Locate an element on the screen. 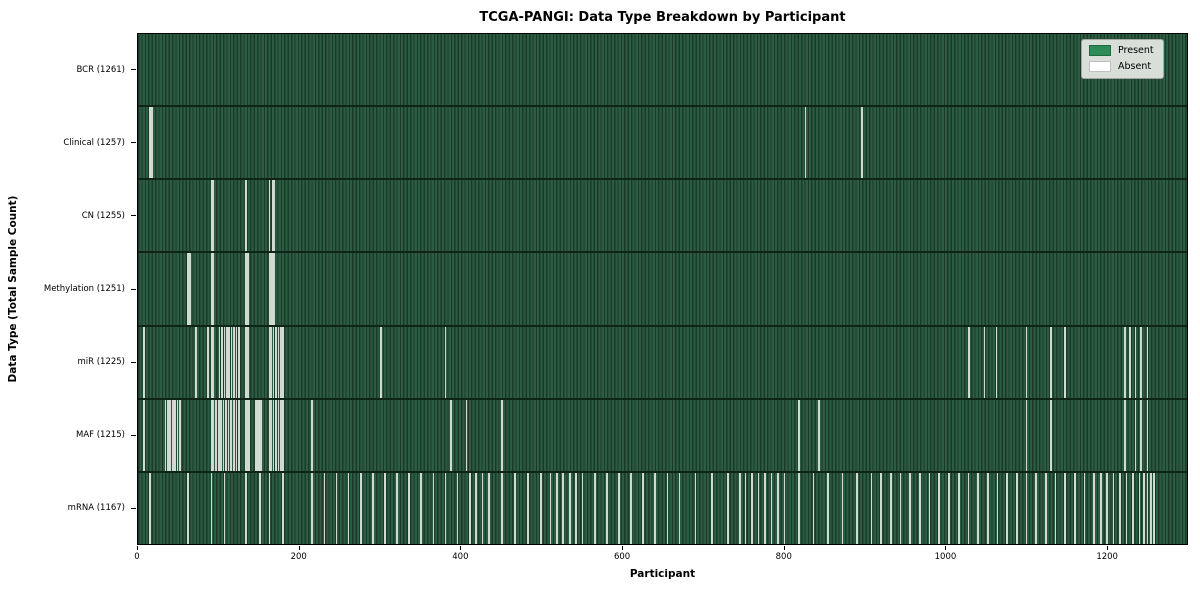 The width and height of the screenshot is (1200, 600). ytick-label-methylation: Methylation (1251) is located at coordinates (84, 289).